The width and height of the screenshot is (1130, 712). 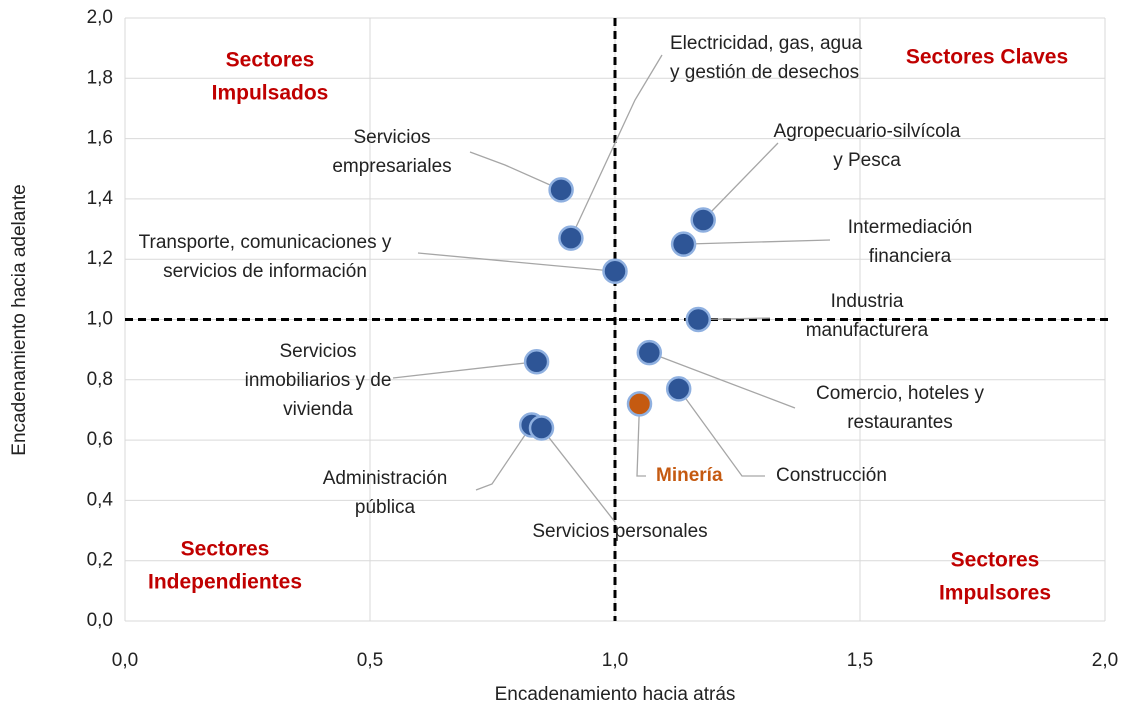 I want to click on quadrant-label: Impulsados, so click(x=270, y=93).